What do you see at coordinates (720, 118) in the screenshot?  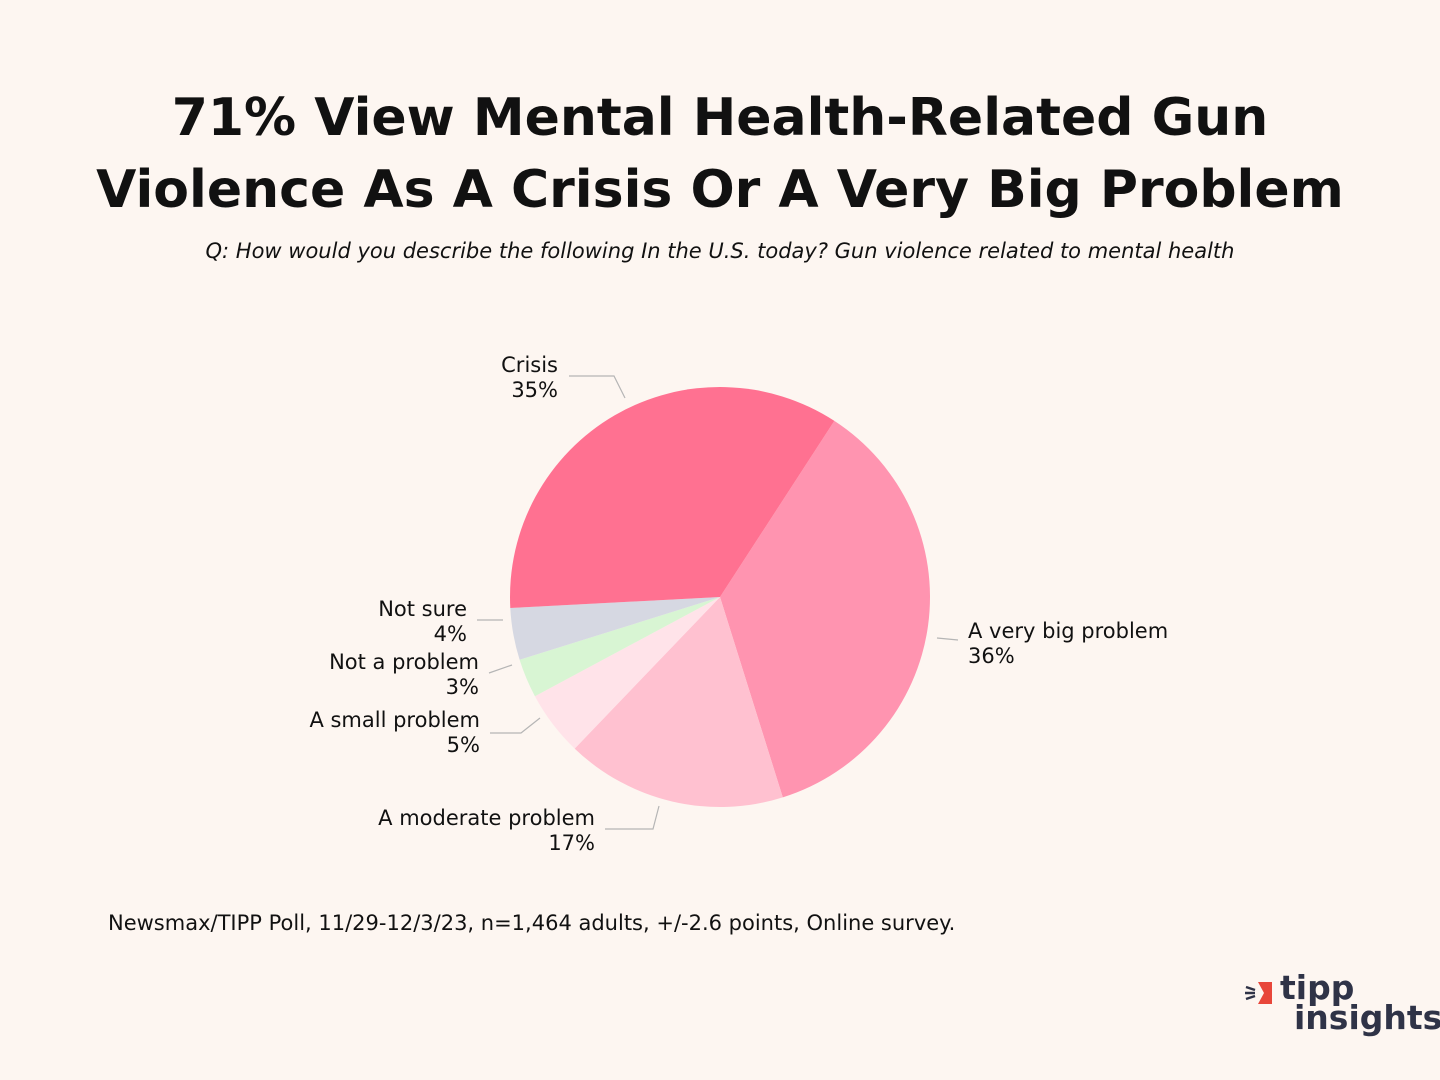 I see `chart-title-line-1: 71% View Mental Health-Related Gun` at bounding box center [720, 118].